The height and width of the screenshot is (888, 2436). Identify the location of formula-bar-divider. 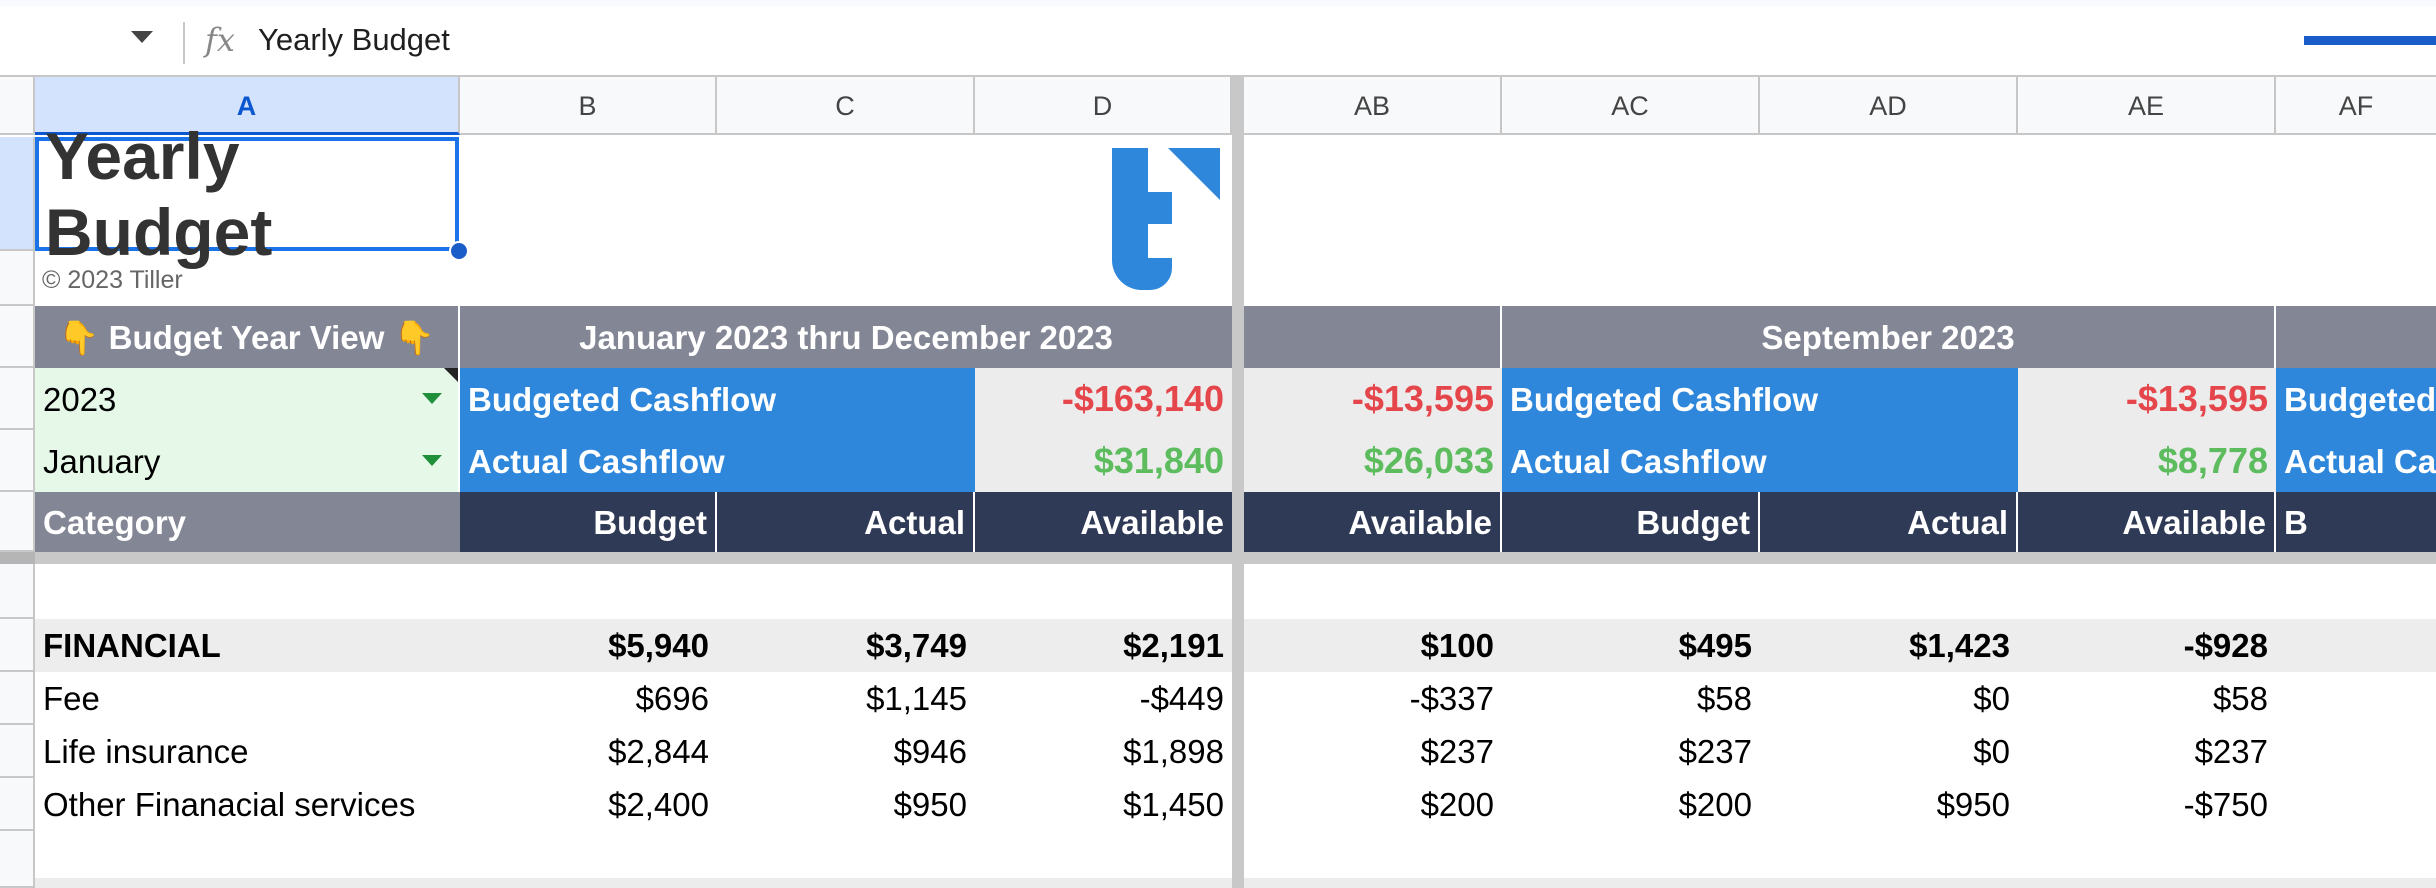
(184, 43).